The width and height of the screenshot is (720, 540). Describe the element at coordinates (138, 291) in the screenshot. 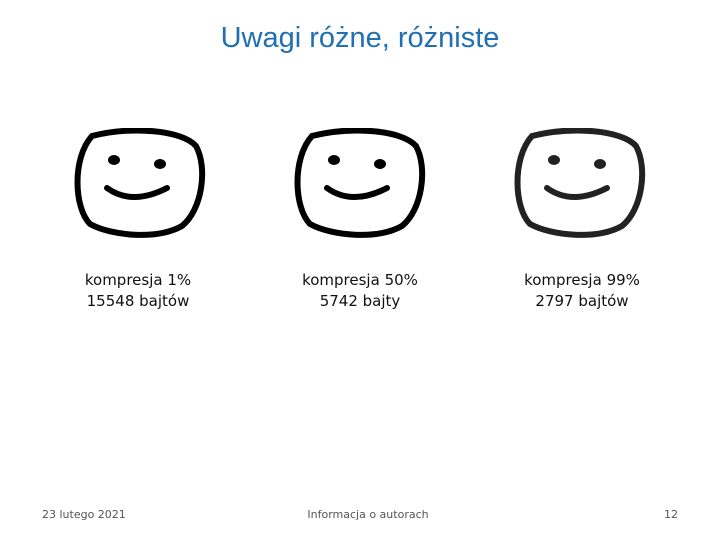

I see `caption: kompresja 1% 15548 bajtów` at that location.